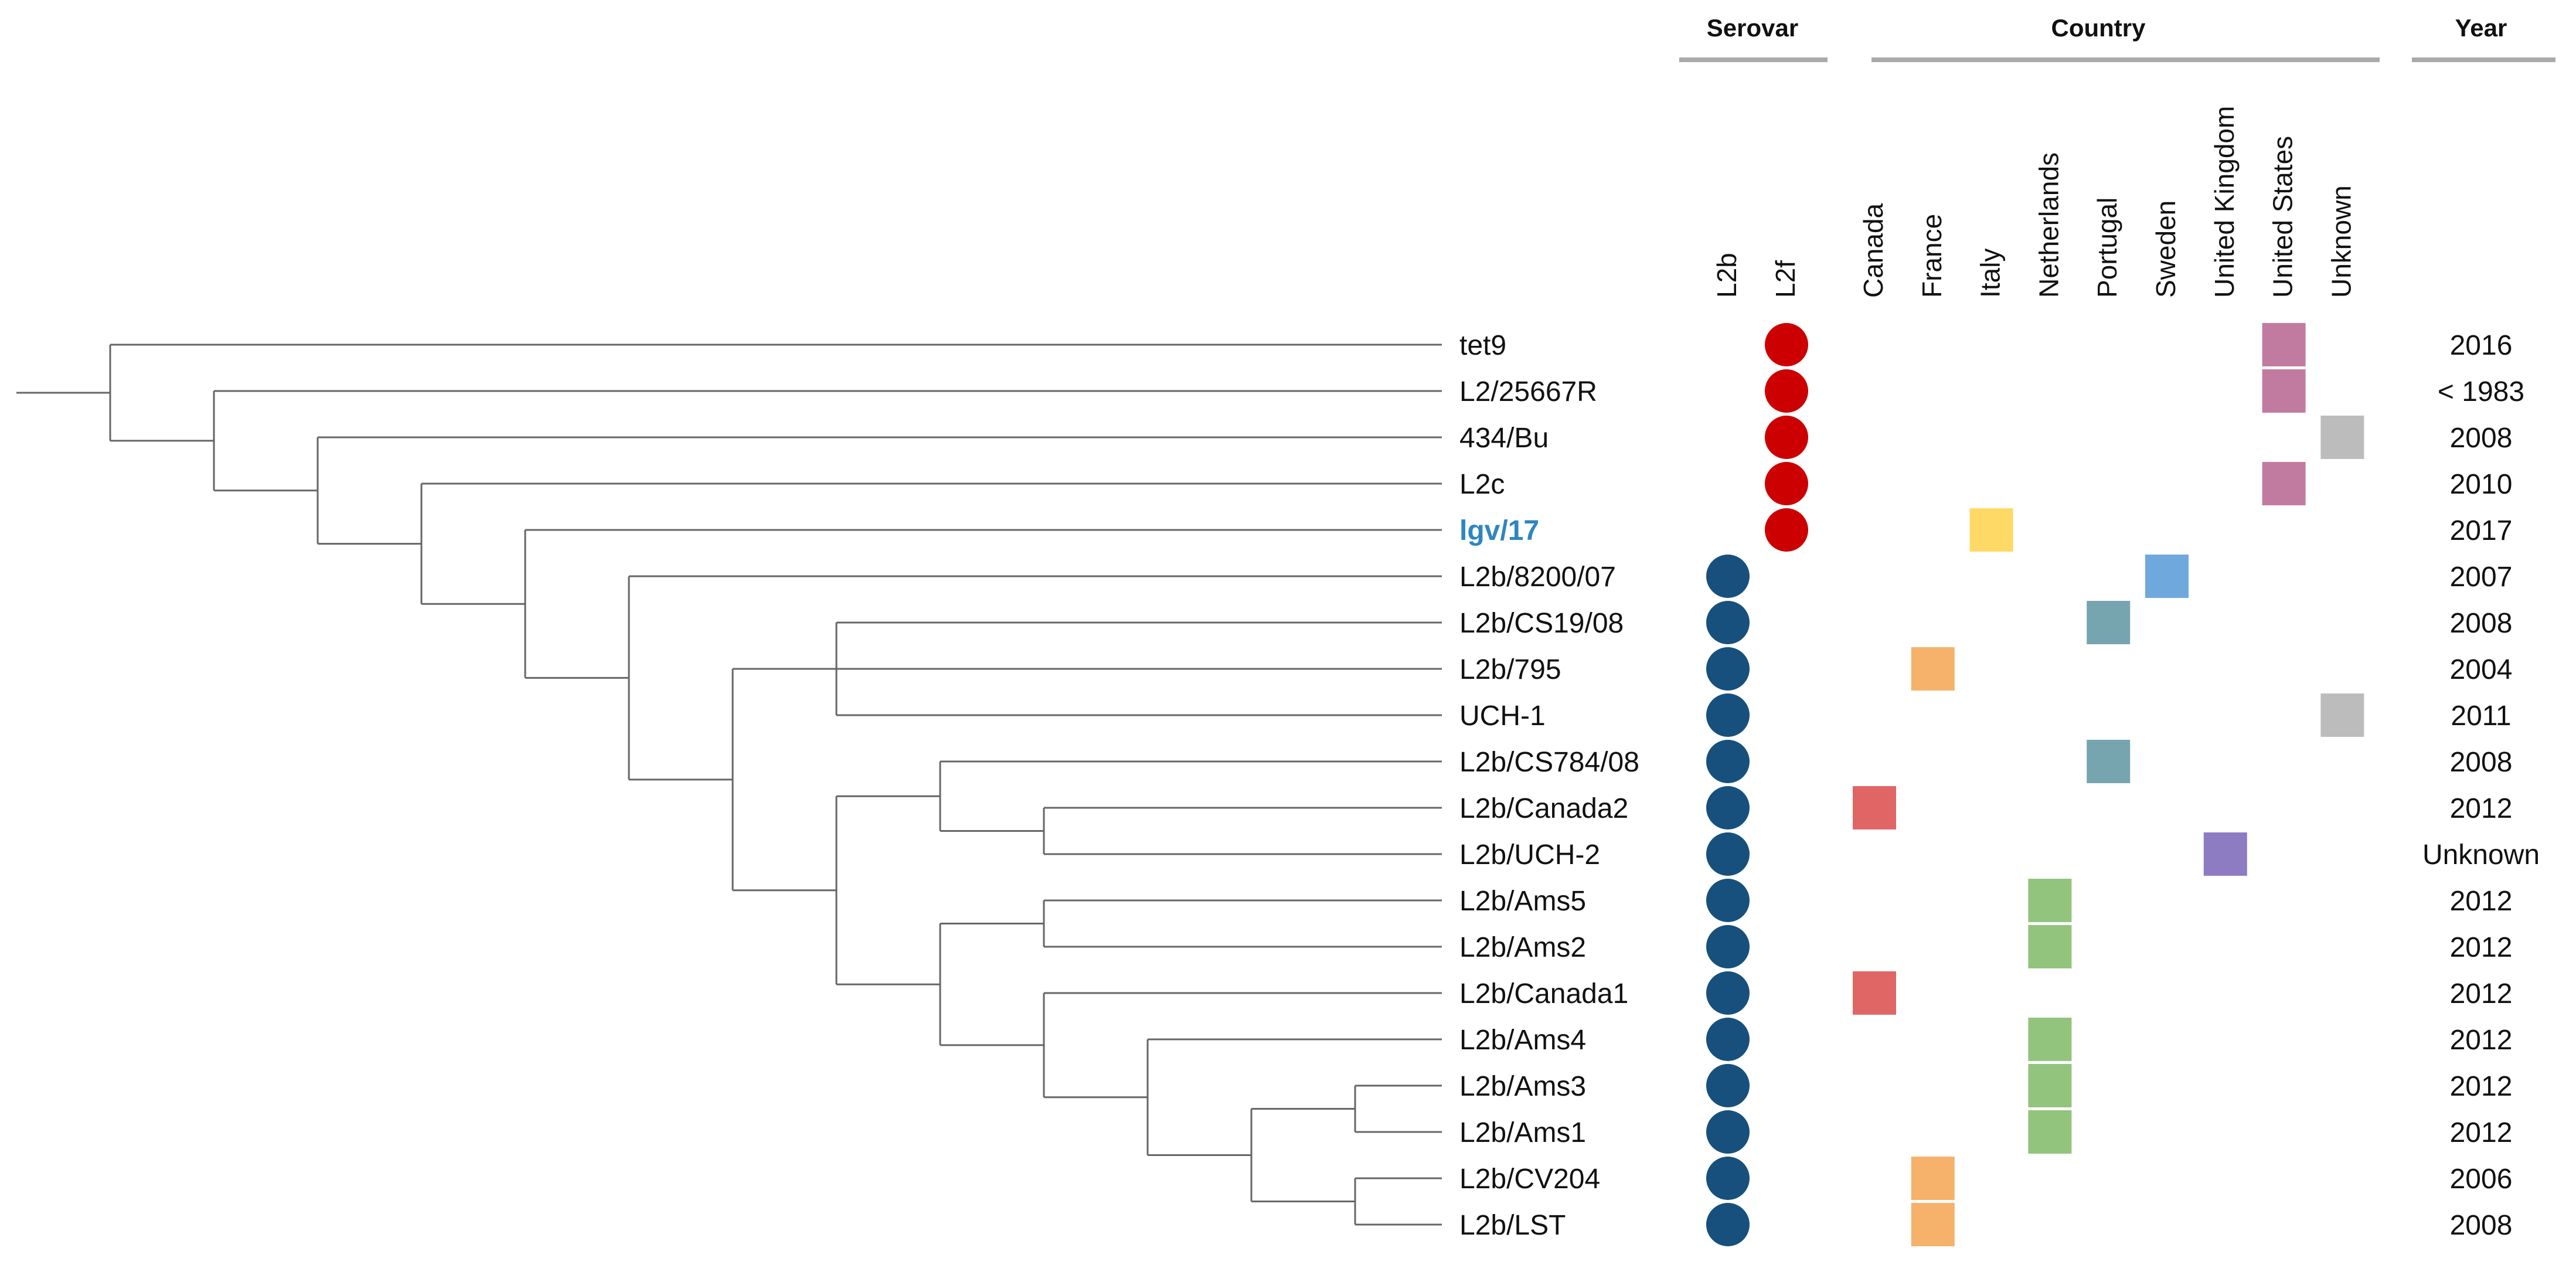  Describe the element at coordinates (2481, 530) in the screenshot. I see `year-label: 2017` at that location.